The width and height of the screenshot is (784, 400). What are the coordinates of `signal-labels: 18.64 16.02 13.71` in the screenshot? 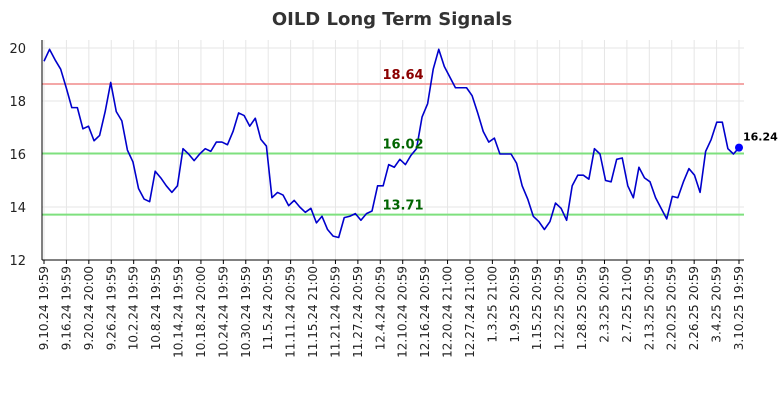 It's located at (402, 141).